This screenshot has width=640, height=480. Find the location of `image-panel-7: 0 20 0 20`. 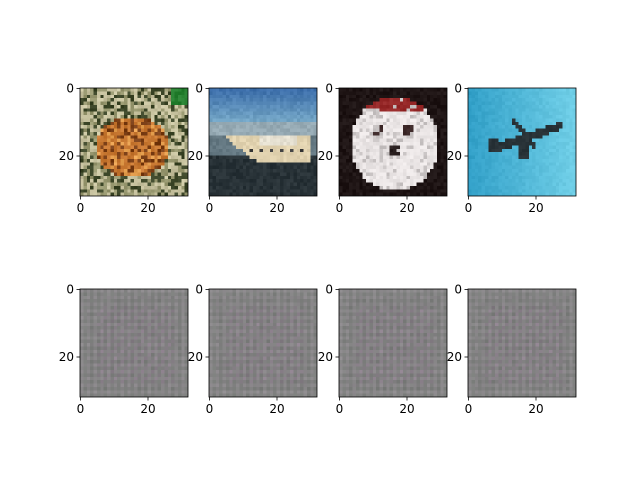

image-panel-7: 0 20 0 20 is located at coordinates (383, 349).